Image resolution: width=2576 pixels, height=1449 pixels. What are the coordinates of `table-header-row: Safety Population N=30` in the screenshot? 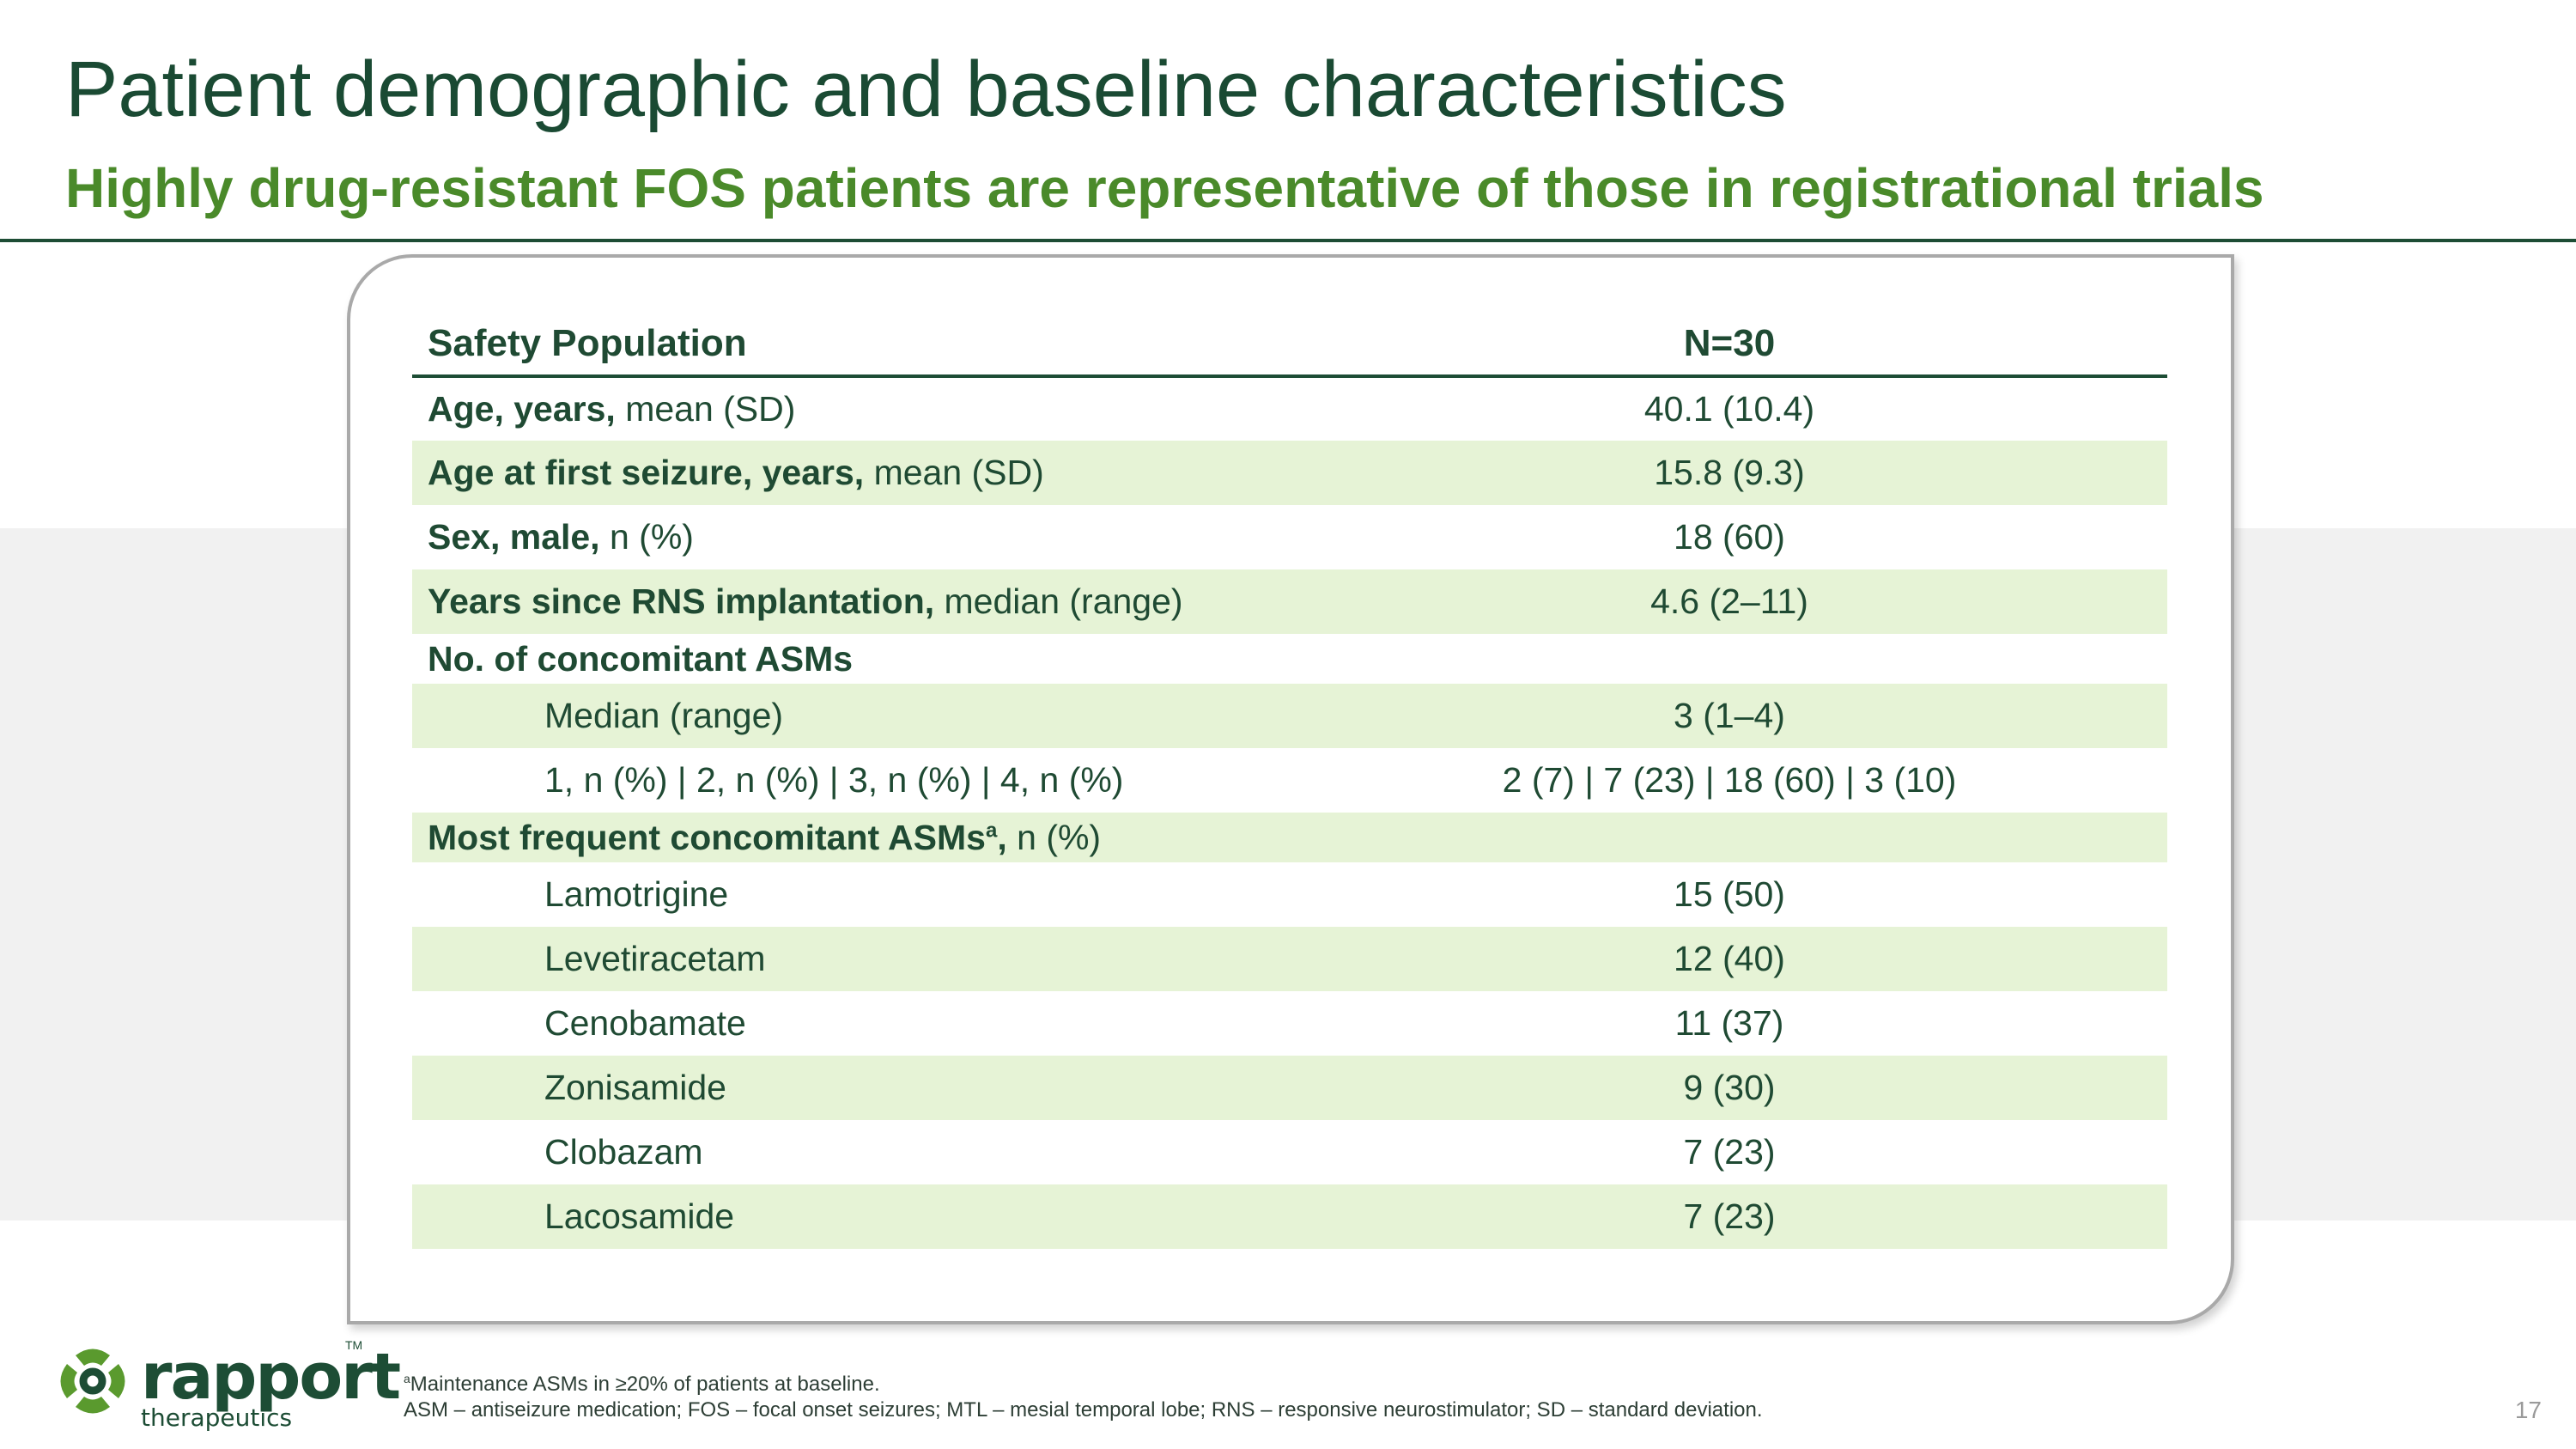 It's located at (1290, 345).